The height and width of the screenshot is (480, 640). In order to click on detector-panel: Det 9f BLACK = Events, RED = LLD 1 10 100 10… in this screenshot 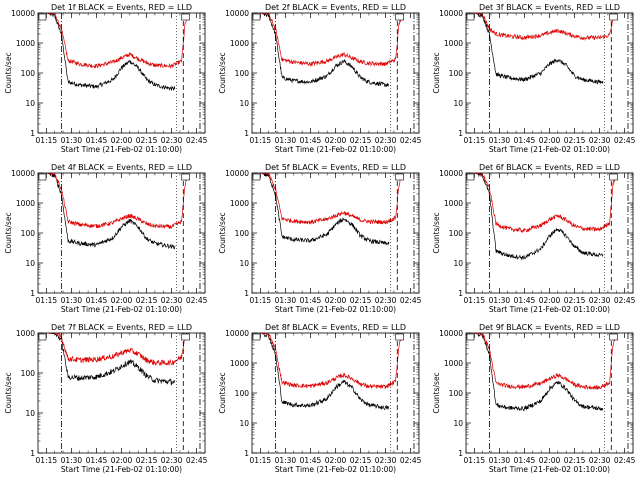, I will do `click(534, 398)`.